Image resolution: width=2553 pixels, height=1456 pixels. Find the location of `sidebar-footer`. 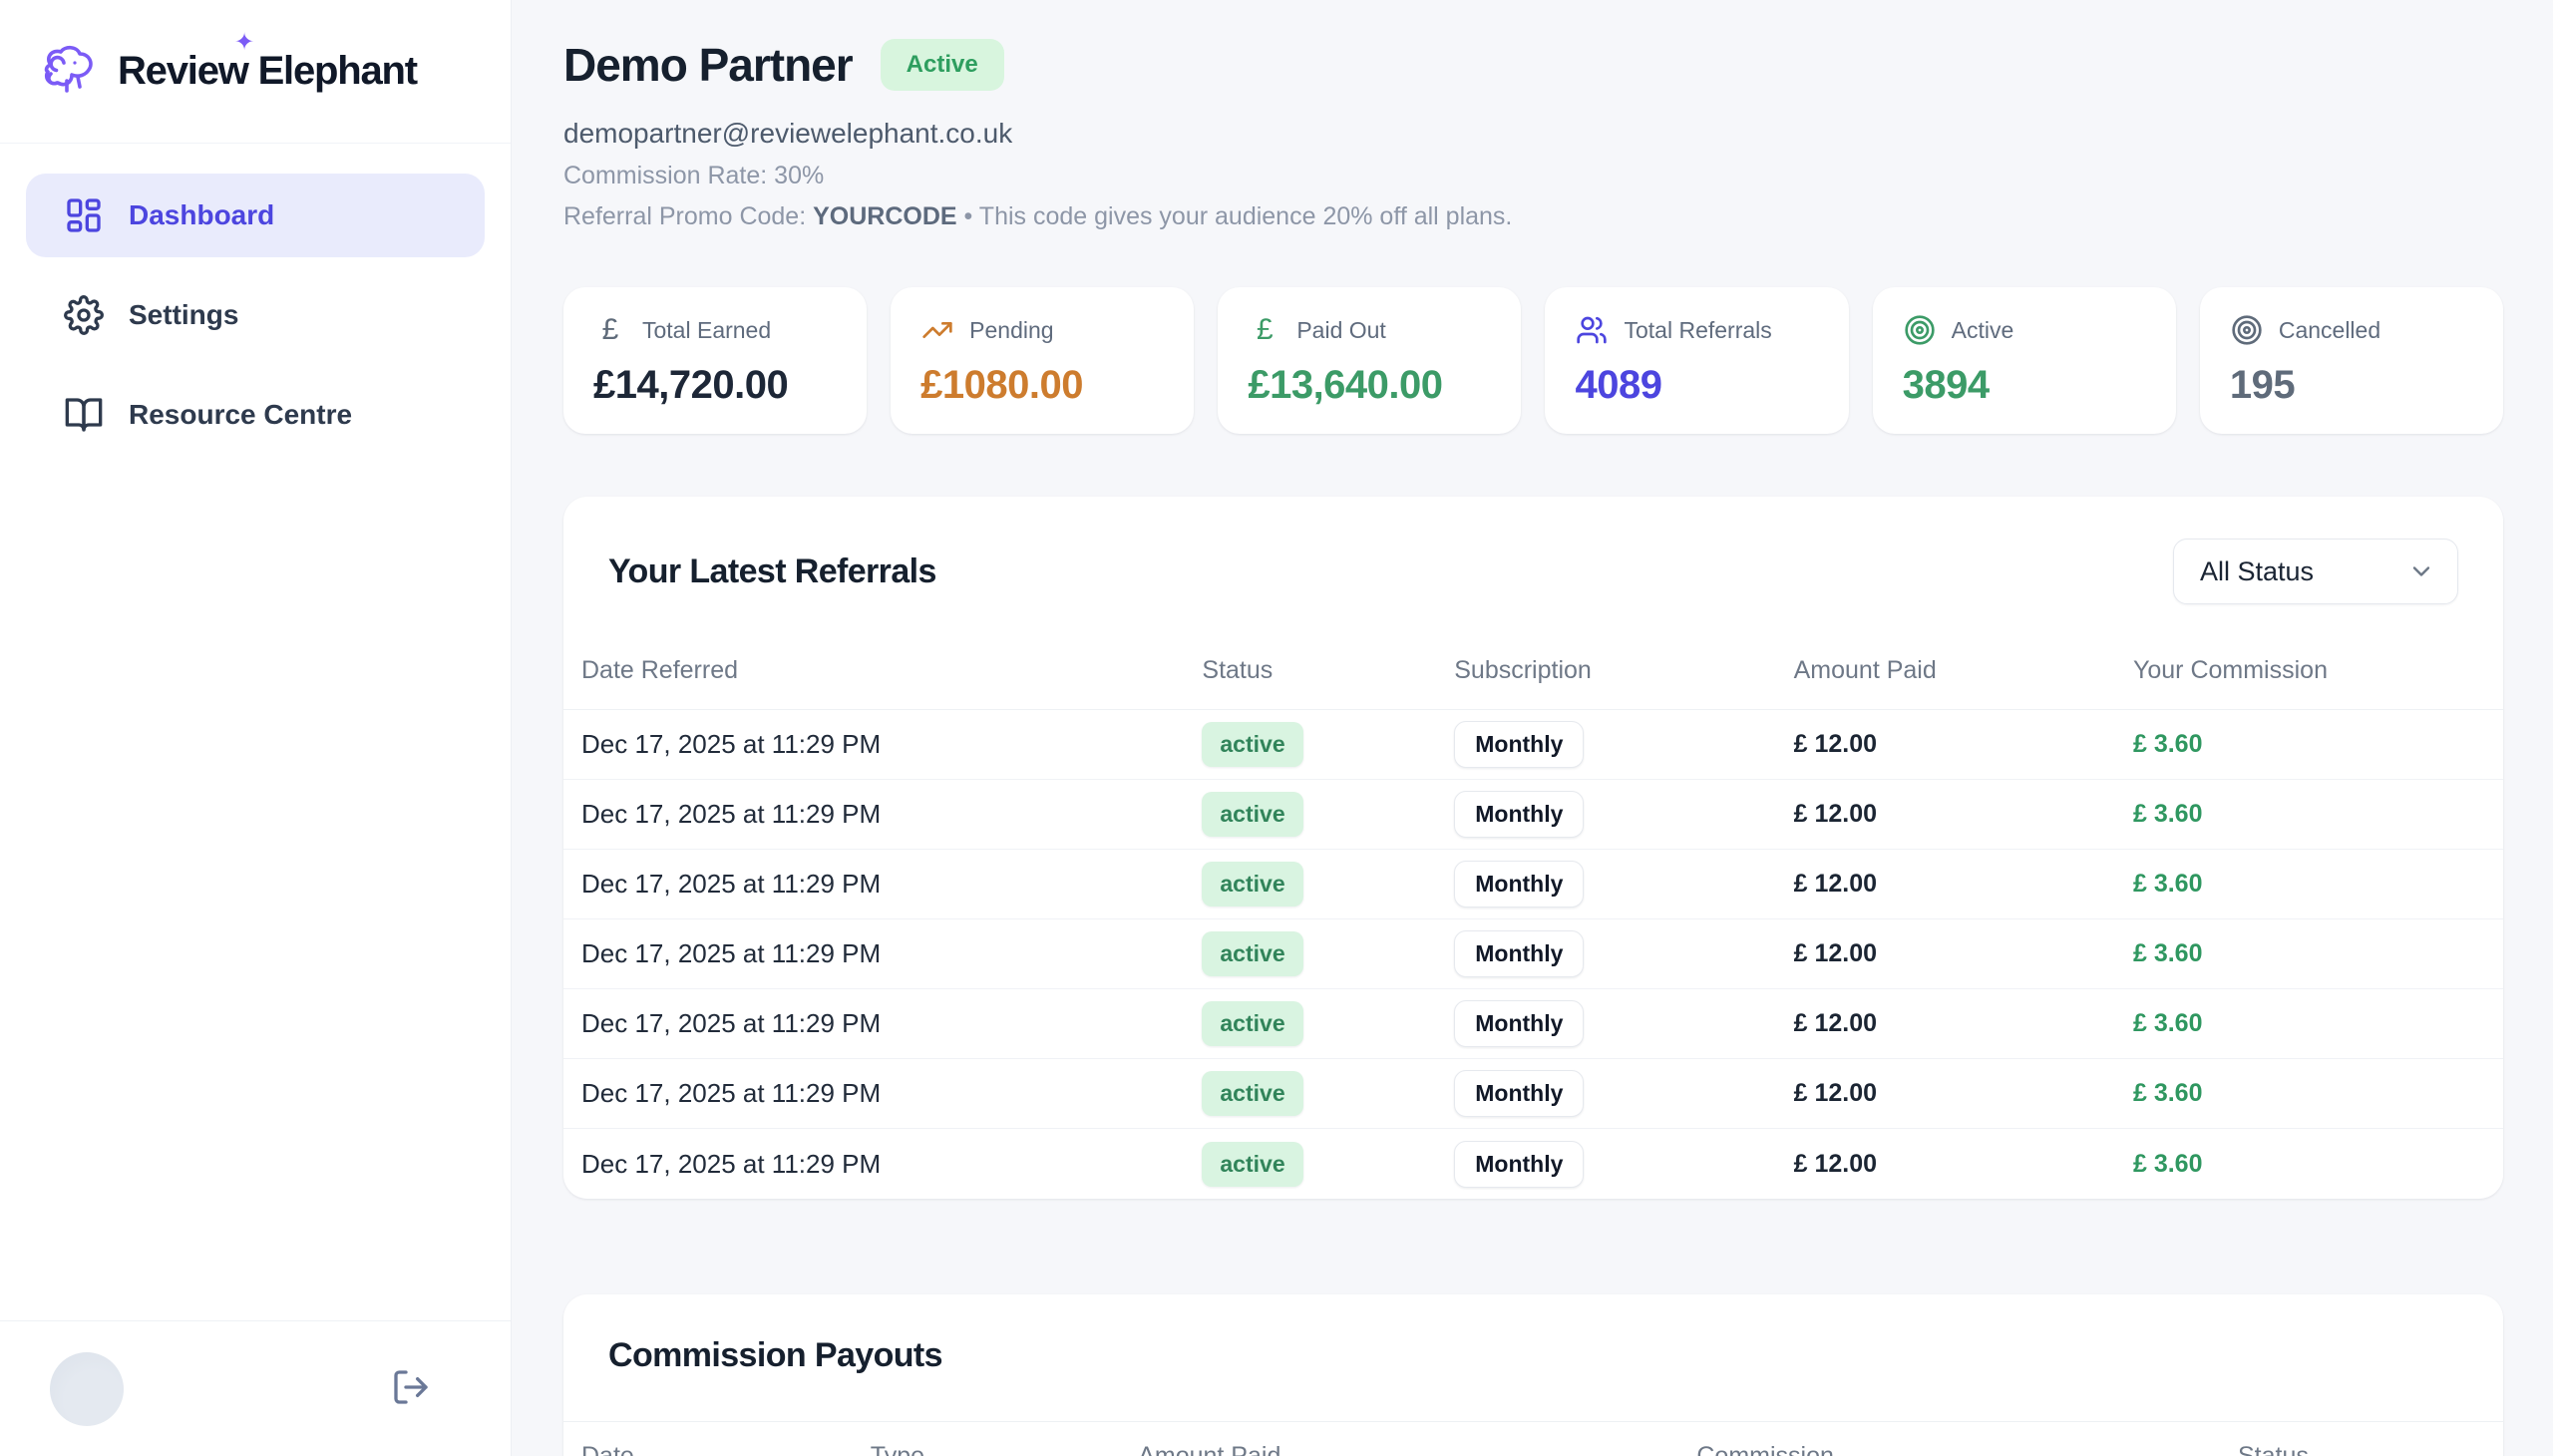

sidebar-footer is located at coordinates (256, 1388).